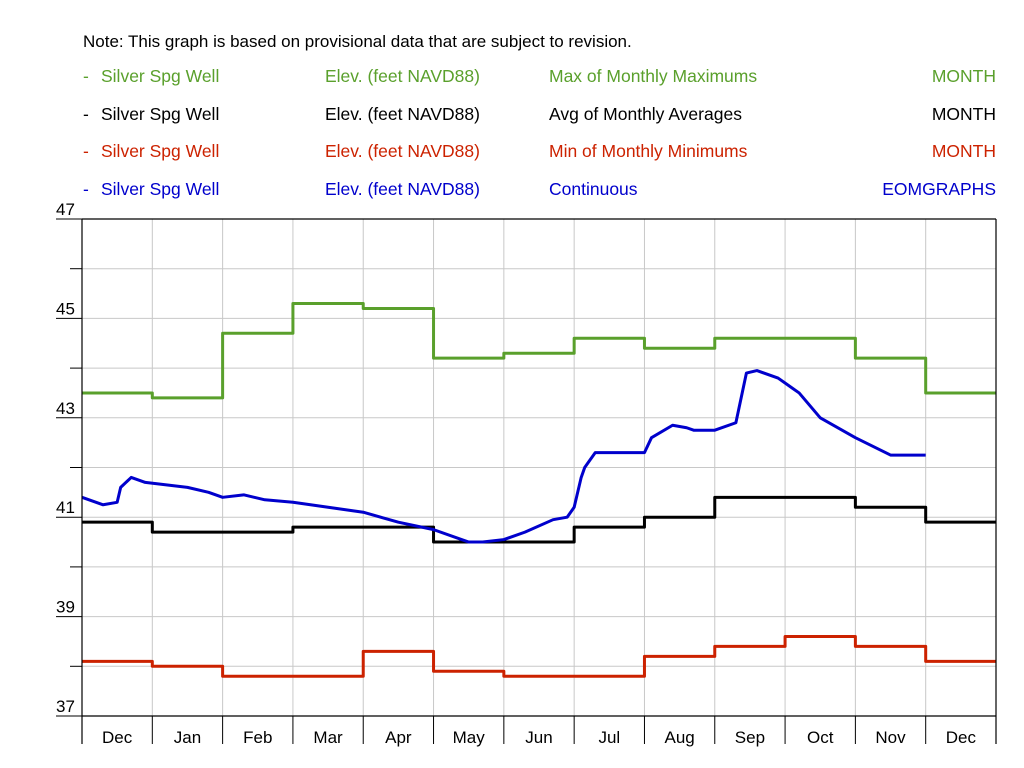 The height and width of the screenshot is (768, 1024). Describe the element at coordinates (65, 706) in the screenshot. I see `y-tick-label: 37` at that location.